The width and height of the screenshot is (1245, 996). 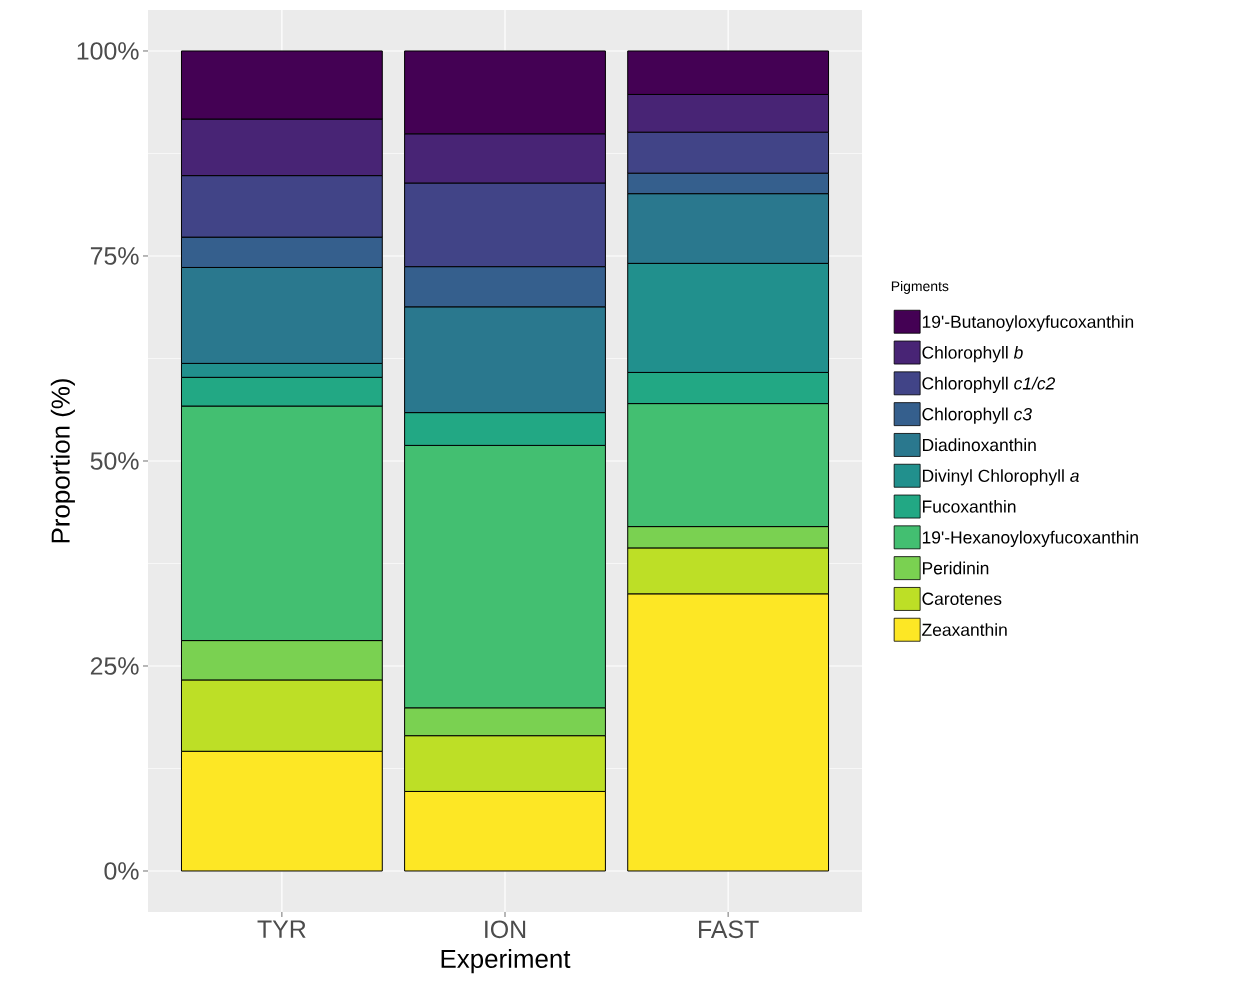 What do you see at coordinates (1028, 323) in the screenshot?
I see `legend-label: 19'-Butanoyloxyfucoxanthin` at bounding box center [1028, 323].